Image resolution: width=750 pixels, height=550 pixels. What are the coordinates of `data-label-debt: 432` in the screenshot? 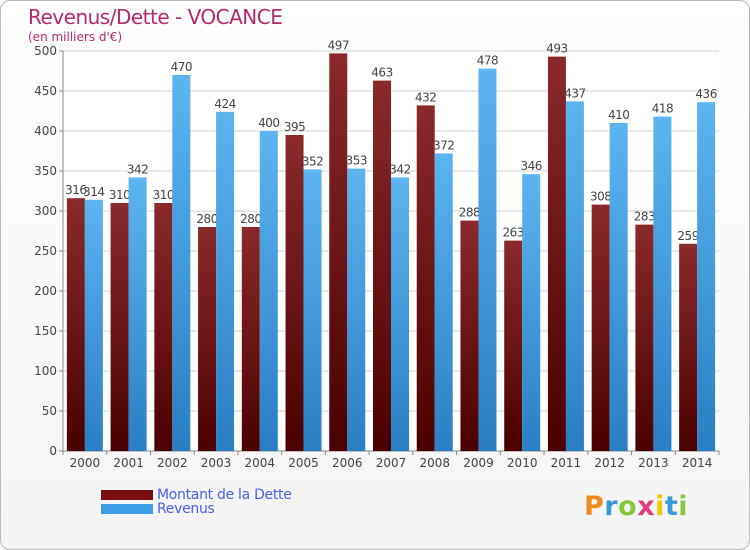 It's located at (425, 97).